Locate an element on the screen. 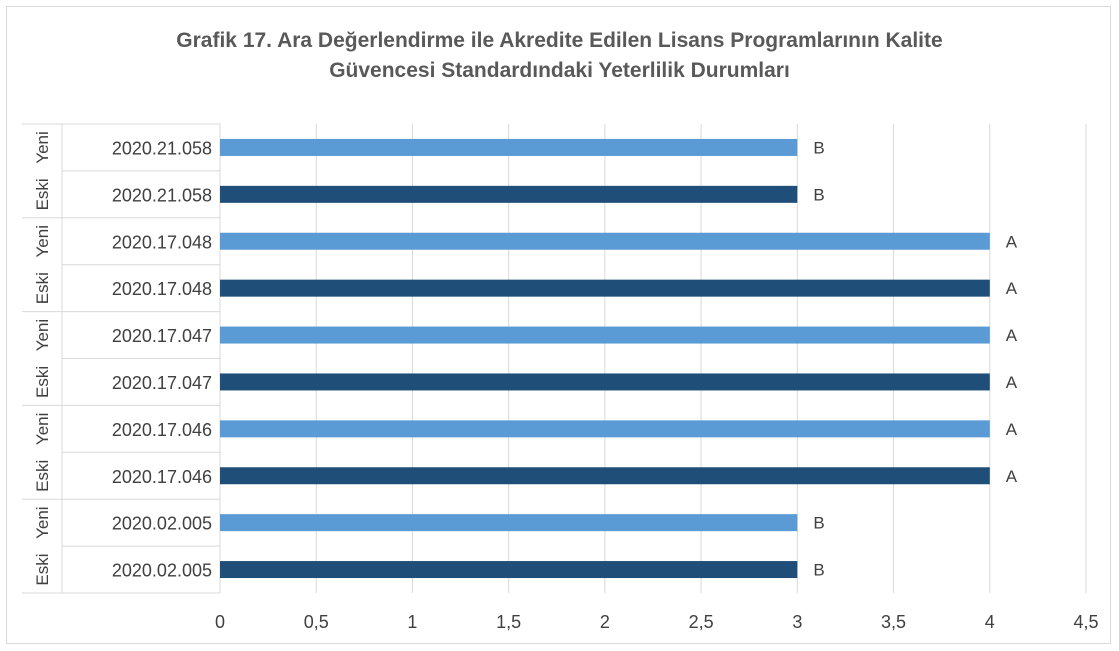  x-tick-label: 2 is located at coordinates (605, 622).